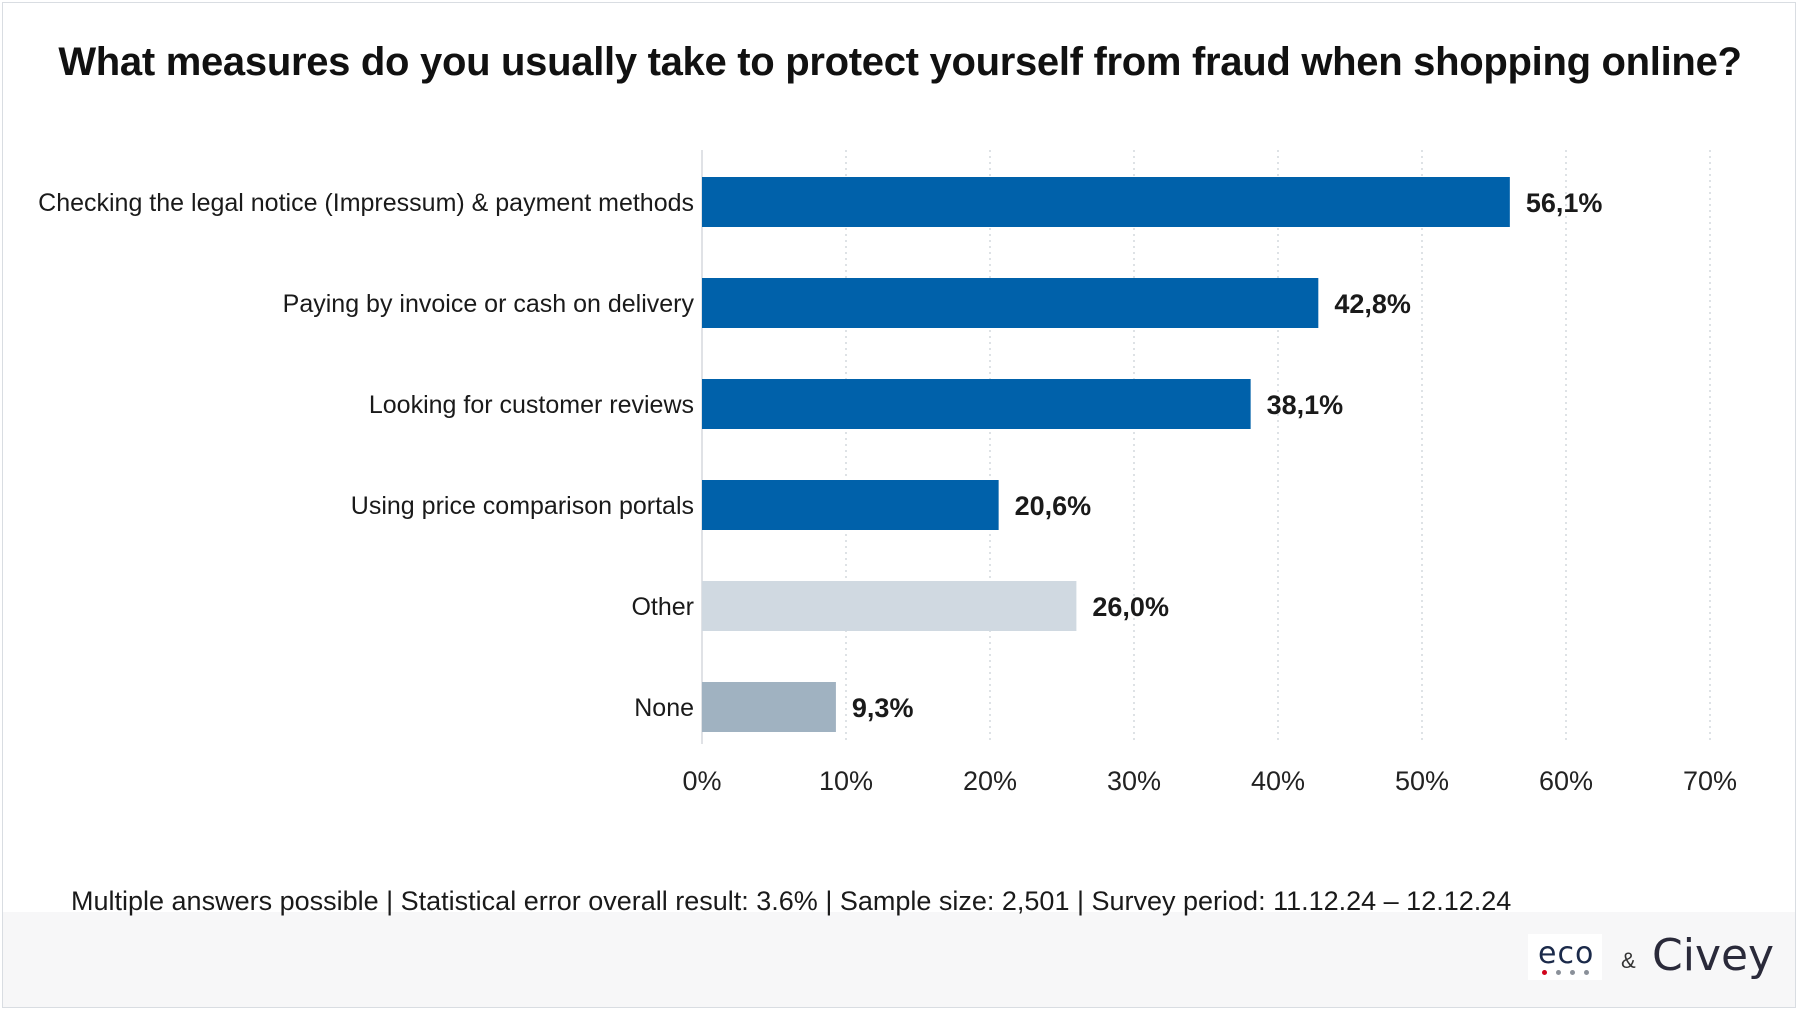  I want to click on eco-logo: eco, so click(1565, 957).